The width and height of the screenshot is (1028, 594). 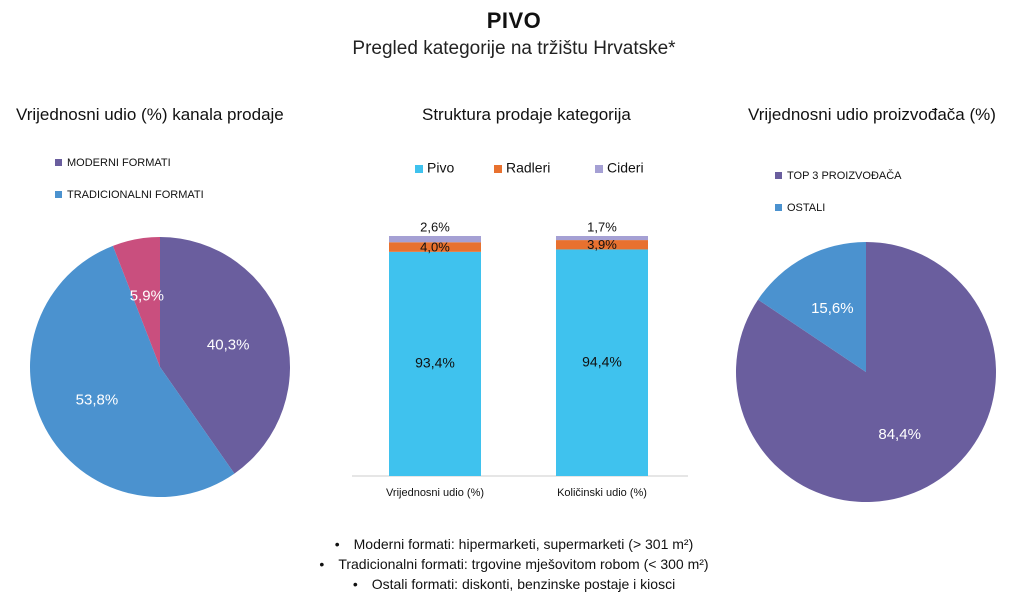 I want to click on page-subtitle: Pregled kategorije na tržištu Hrvatske*, so click(x=514, y=48).